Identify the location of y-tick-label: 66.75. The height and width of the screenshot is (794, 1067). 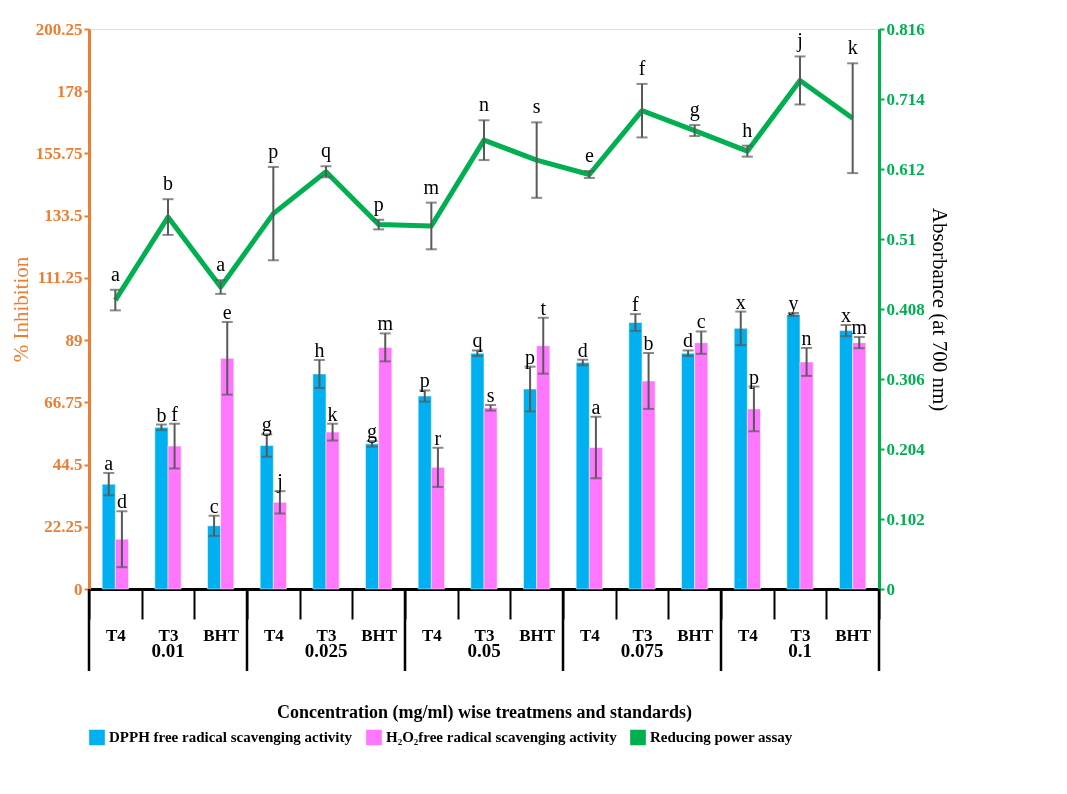
(63, 402).